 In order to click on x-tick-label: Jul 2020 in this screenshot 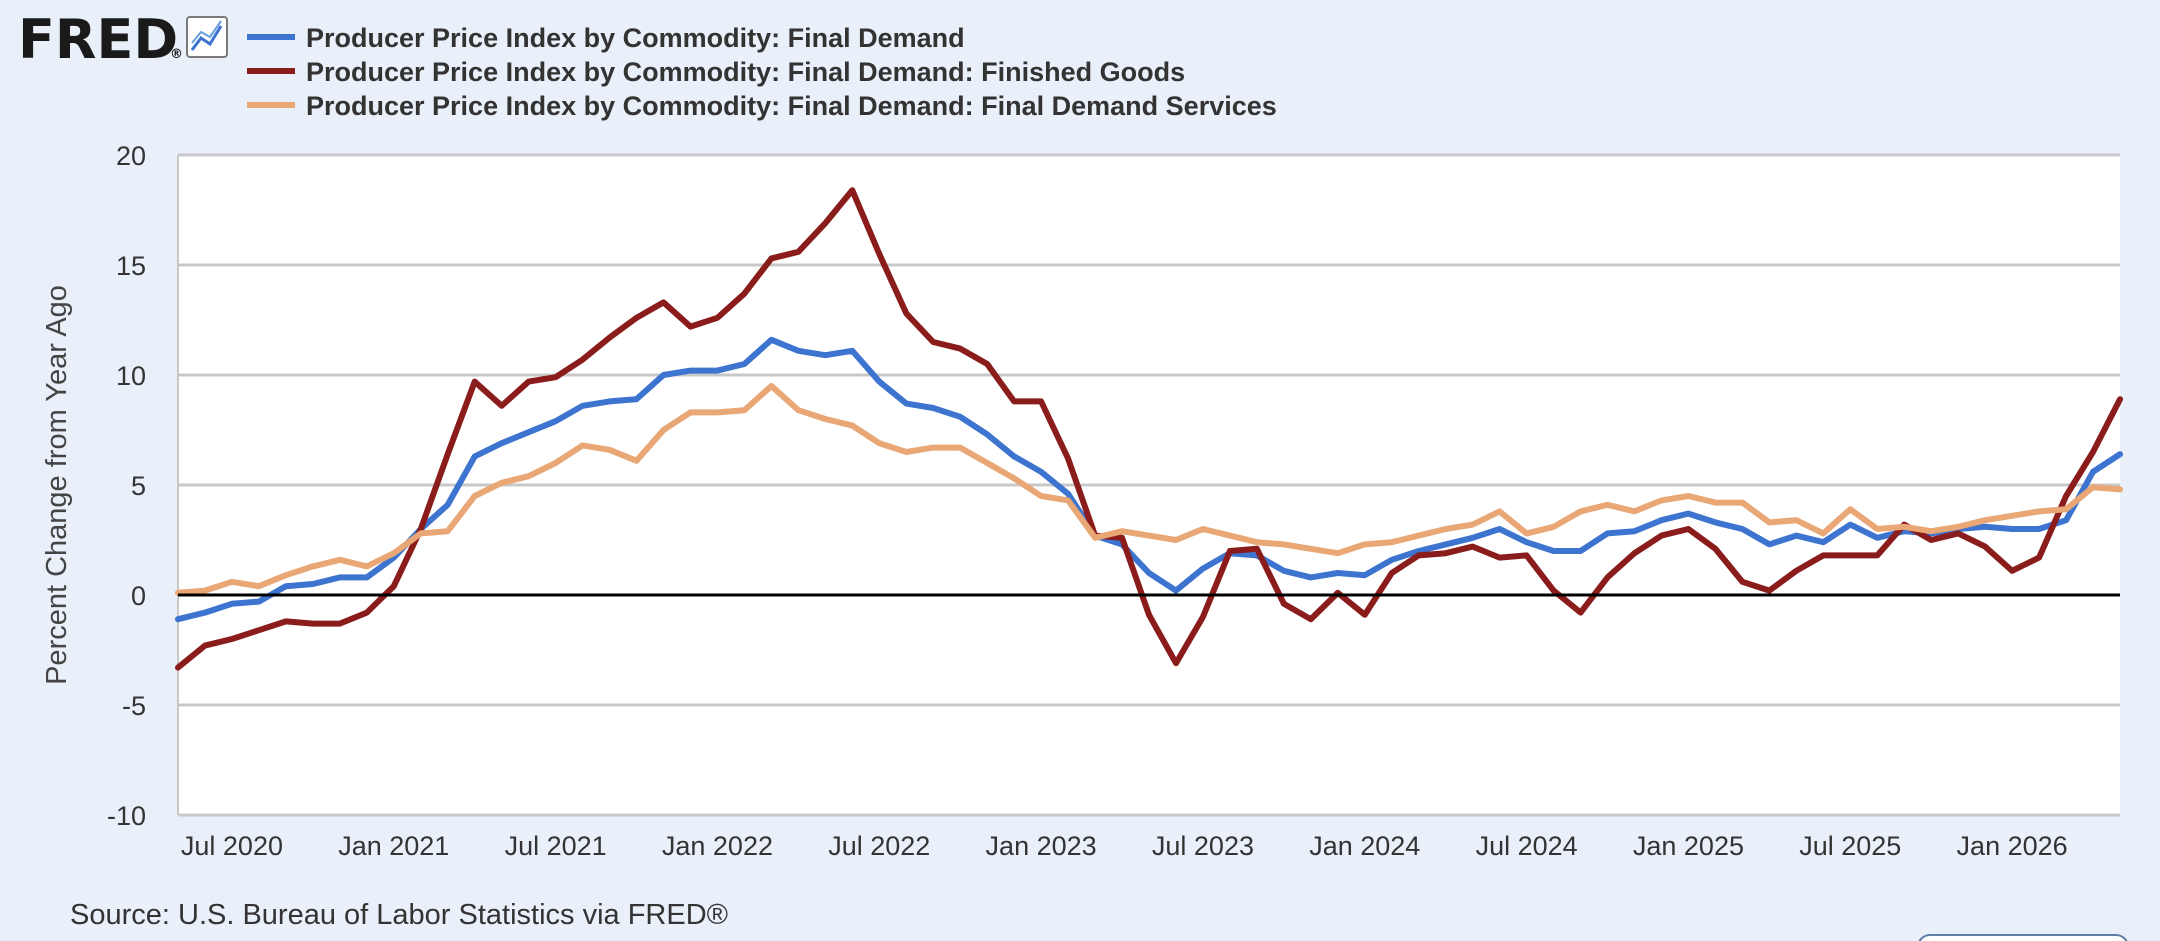, I will do `click(232, 846)`.